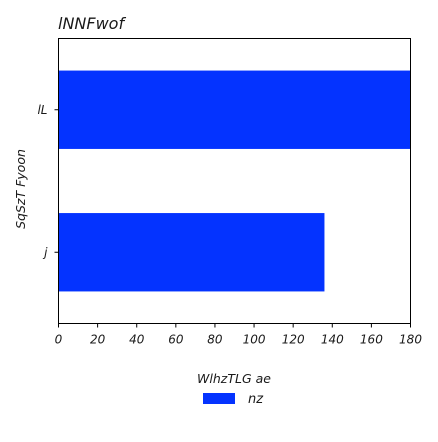  I want to click on chart-title: lNNFwof, so click(92, 23).